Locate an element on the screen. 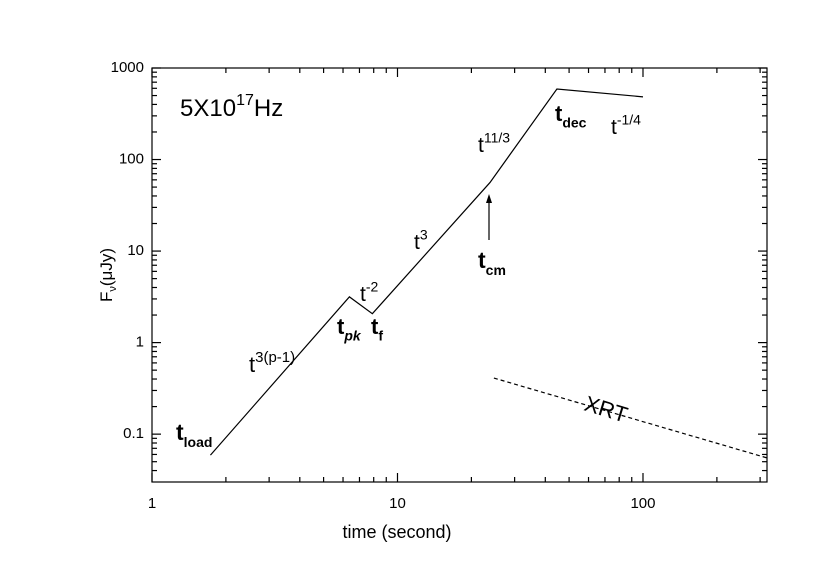 Image resolution: width=830 pixels, height=575 pixels. annotation: tpk is located at coordinates (349, 329).